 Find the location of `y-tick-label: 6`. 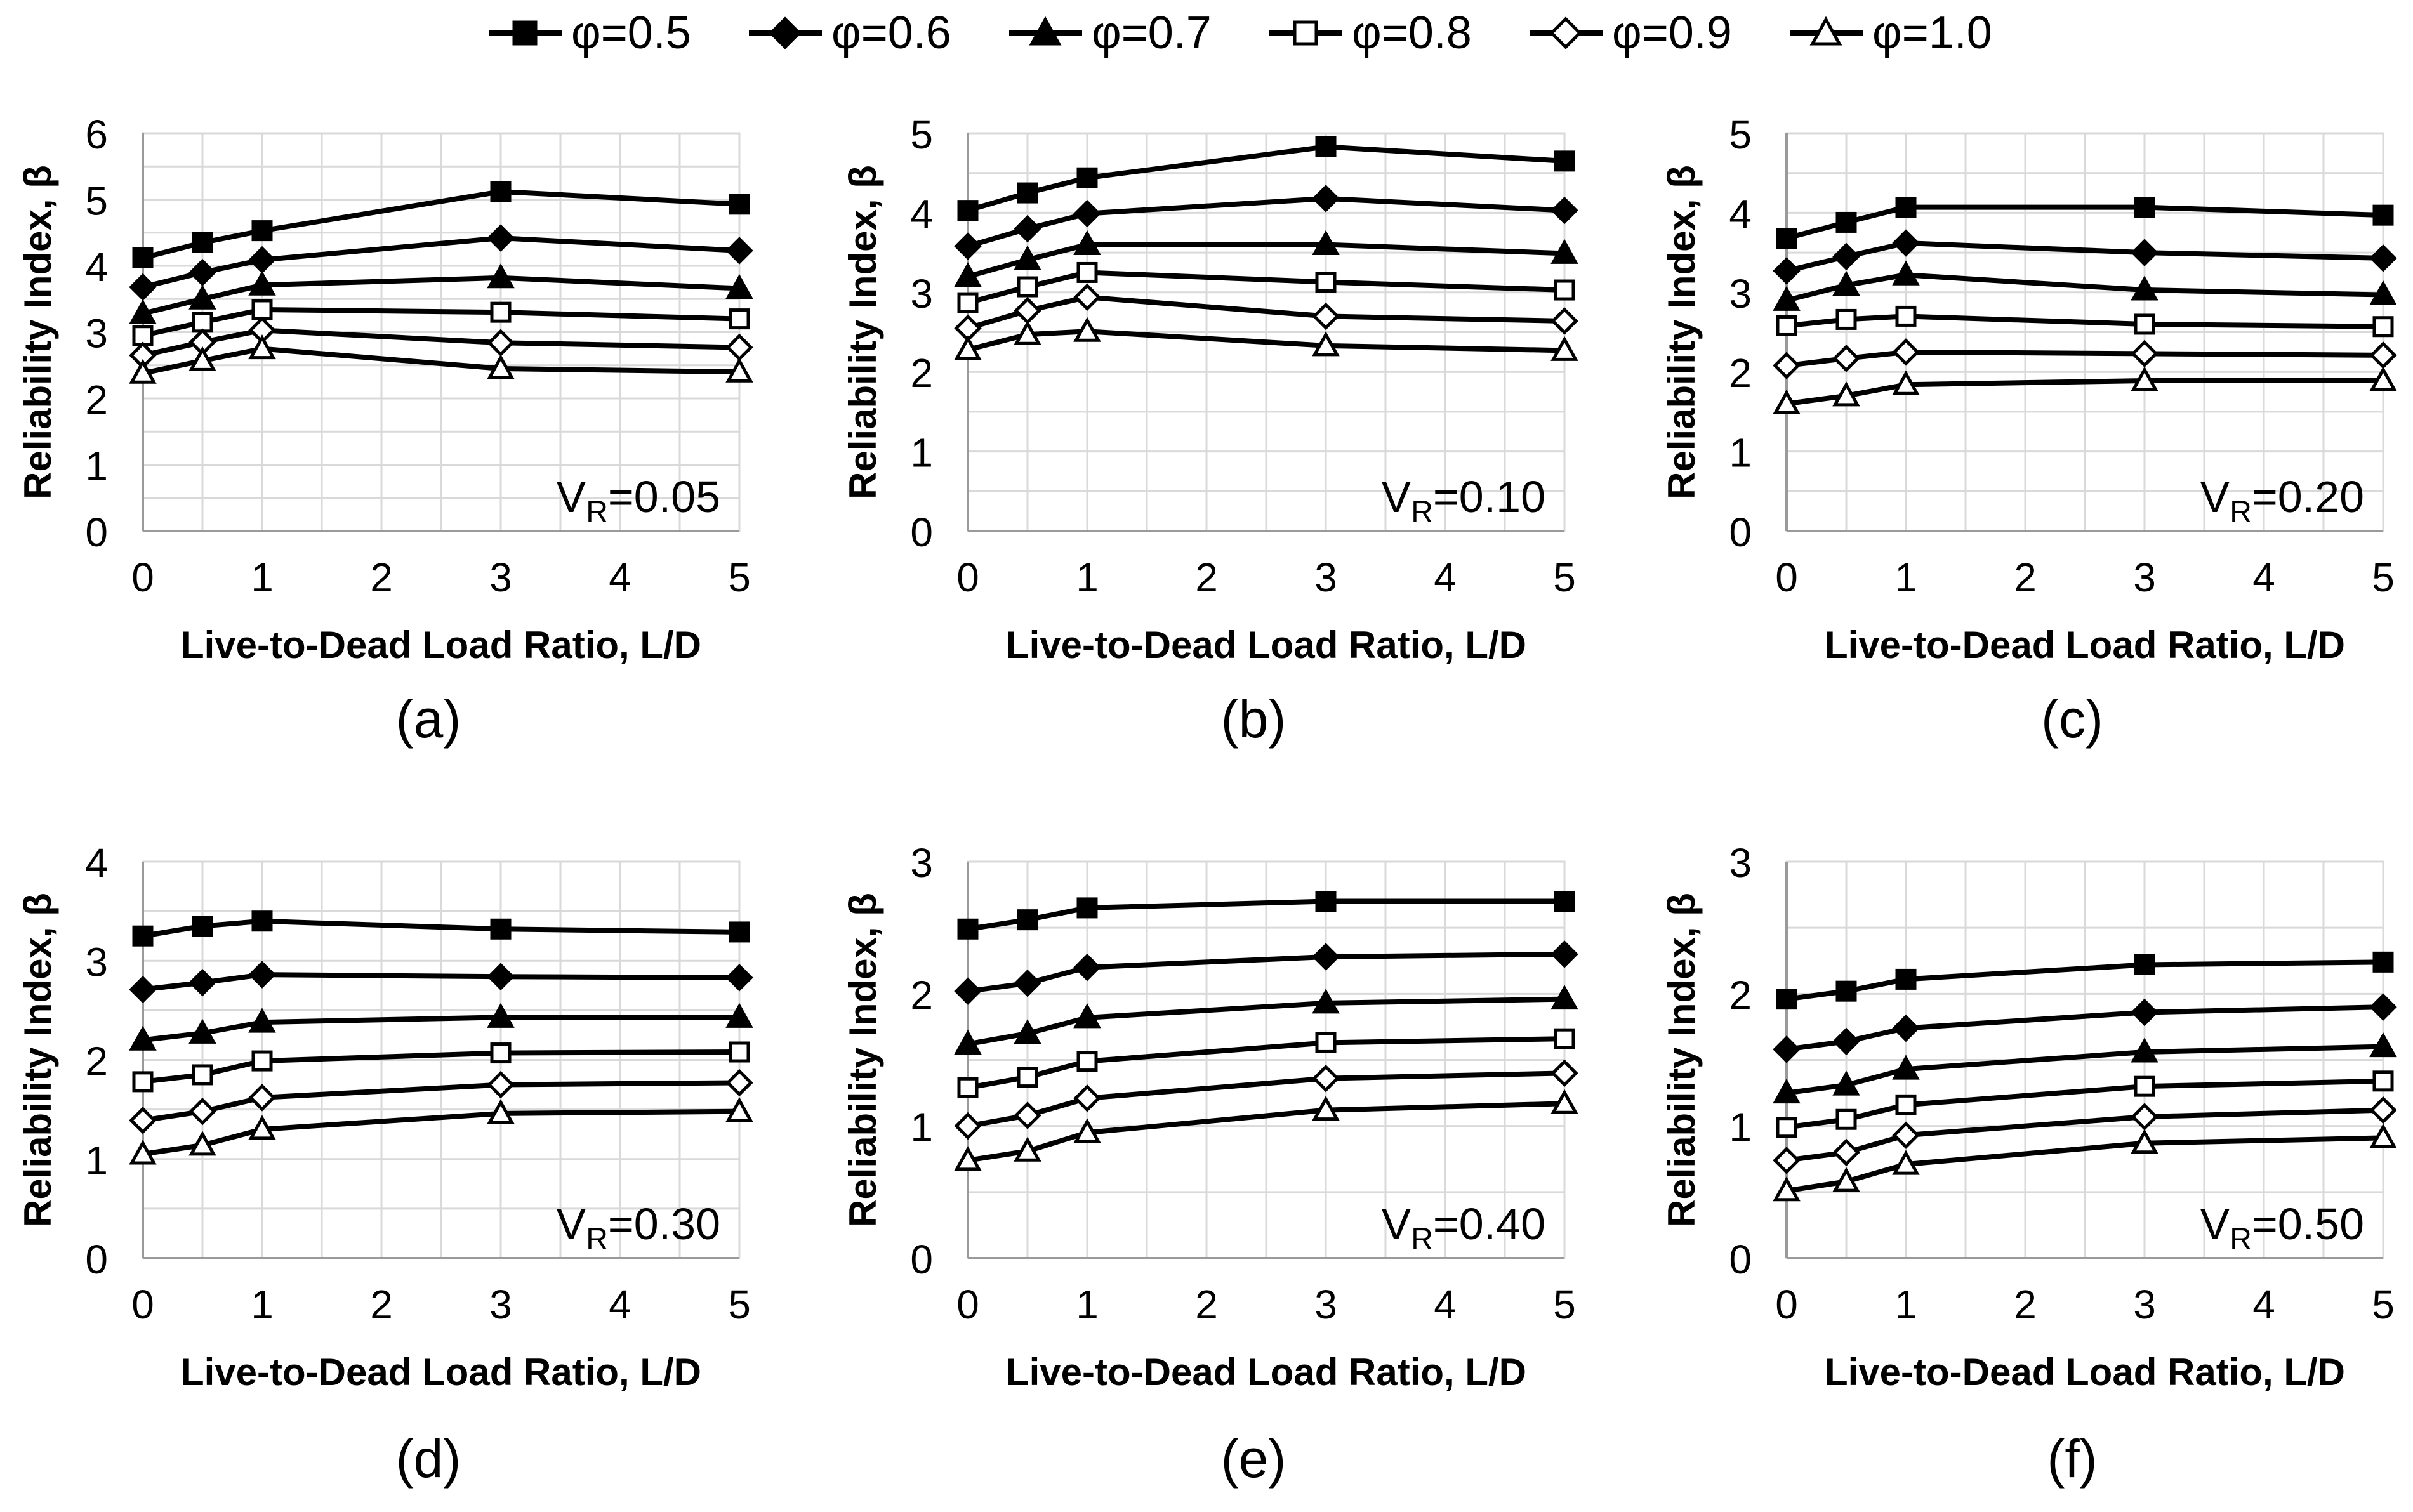

y-tick-label: 6 is located at coordinates (96, 135).